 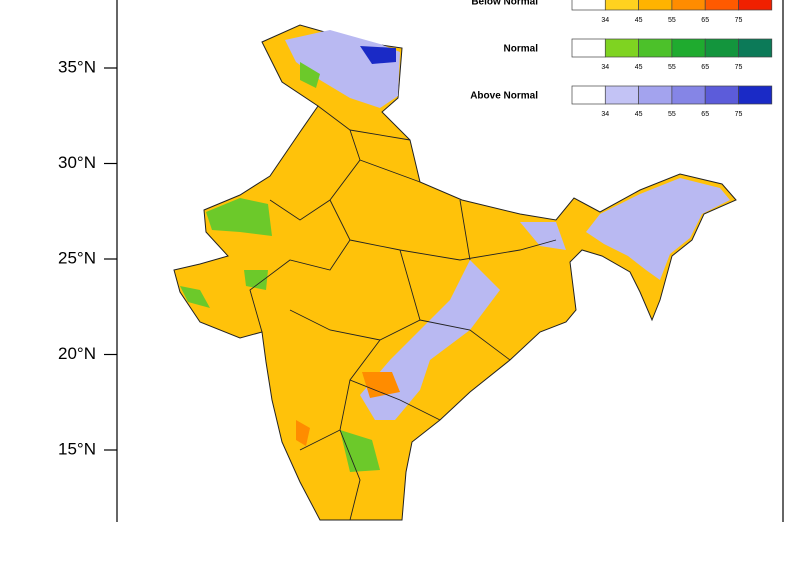 What do you see at coordinates (504, 4) in the screenshot?
I see `legend-label: Below Normal` at bounding box center [504, 4].